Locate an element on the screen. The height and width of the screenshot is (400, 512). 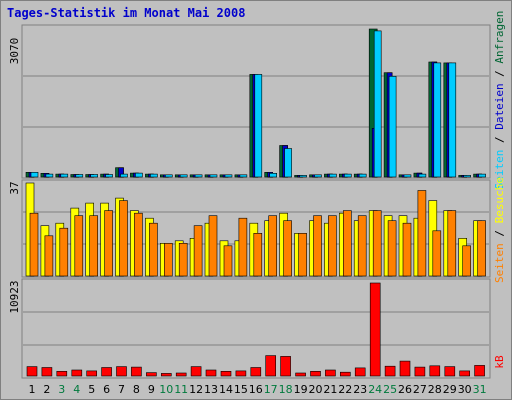
visits-panel-bar-seiten-day29 is located at coordinates (452, 243).